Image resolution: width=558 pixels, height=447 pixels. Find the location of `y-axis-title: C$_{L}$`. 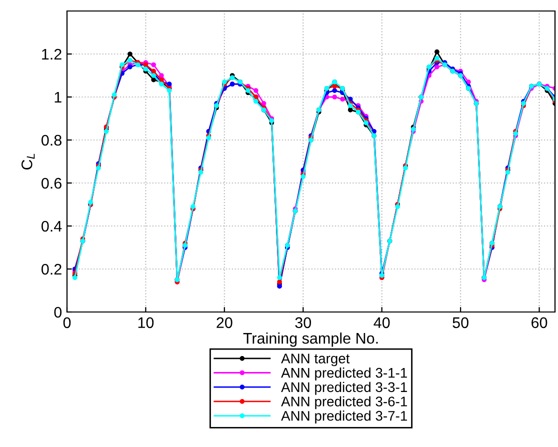

y-axis-title: C$_{L}$ is located at coordinates (28, 162).